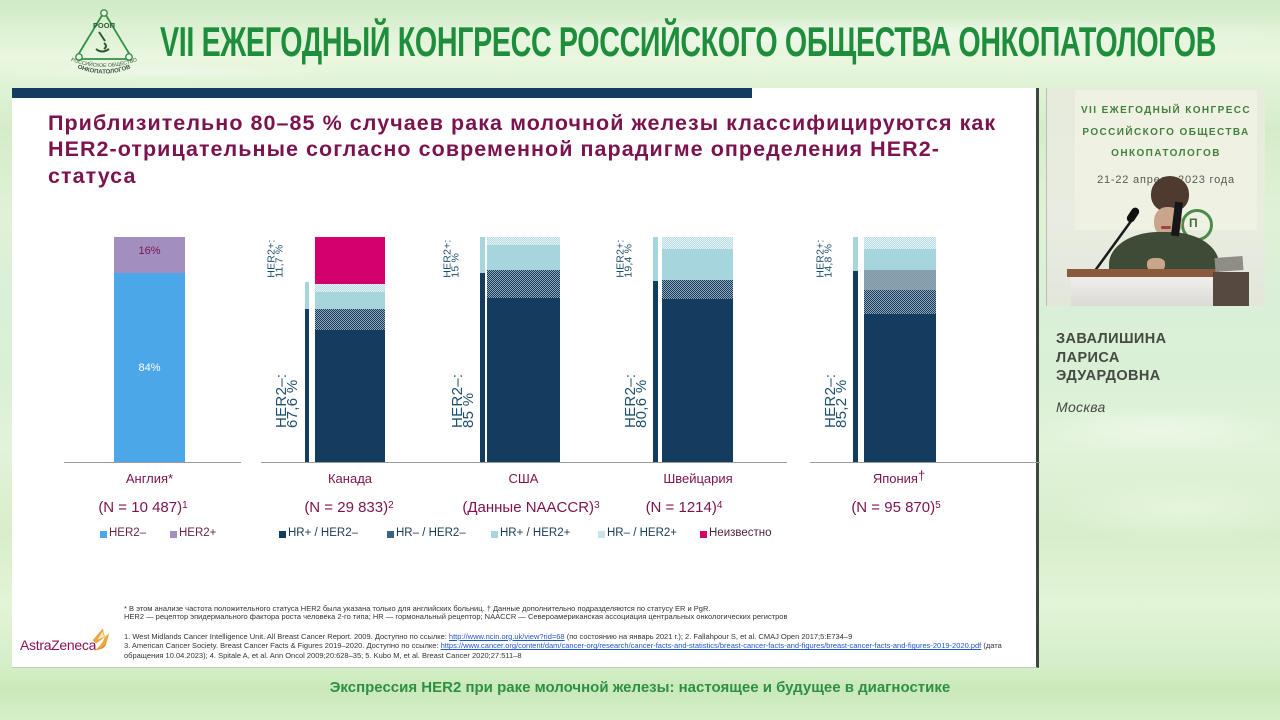 The width and height of the screenshot is (1280, 720). What do you see at coordinates (104, 25) in the screenshot?
I see `svg-text: РООП` at bounding box center [104, 25].